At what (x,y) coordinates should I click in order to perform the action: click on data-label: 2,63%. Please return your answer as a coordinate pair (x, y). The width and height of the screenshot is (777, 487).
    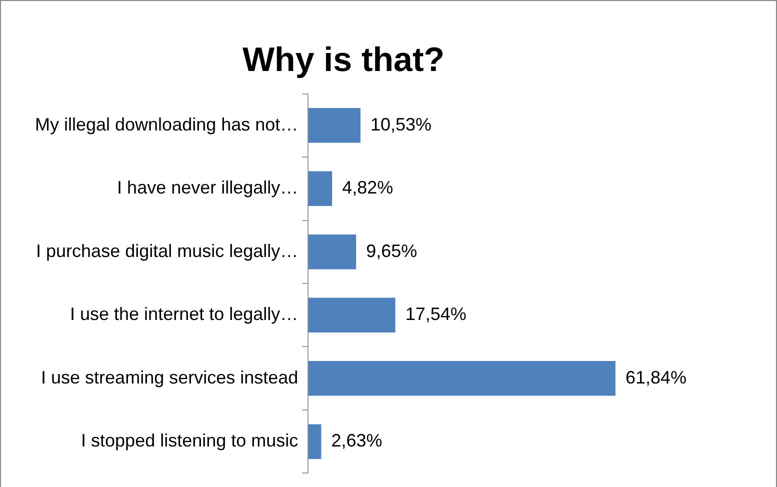
    Looking at the image, I should click on (356, 440).